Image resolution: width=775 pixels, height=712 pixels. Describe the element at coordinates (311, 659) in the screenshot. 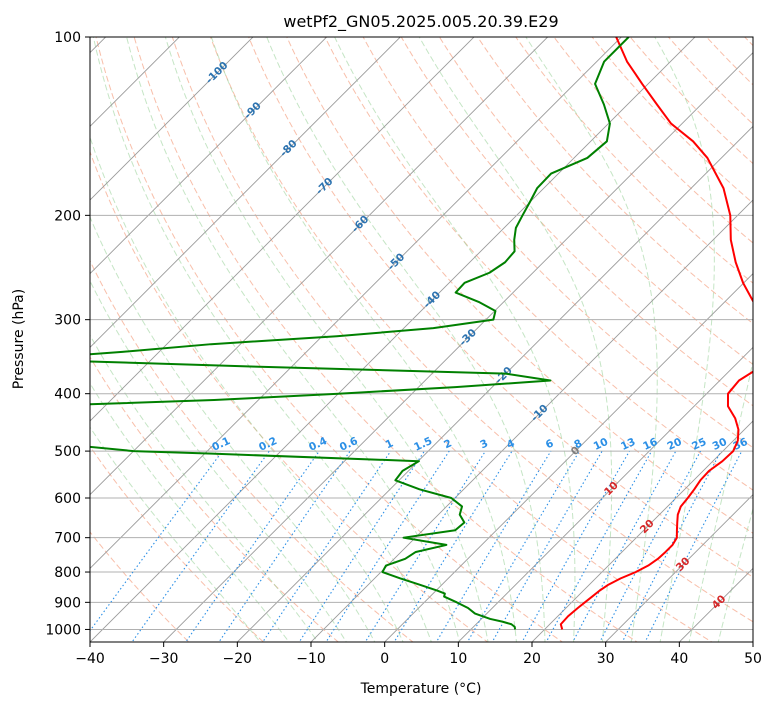

I see `x-tick-label: −10` at that location.